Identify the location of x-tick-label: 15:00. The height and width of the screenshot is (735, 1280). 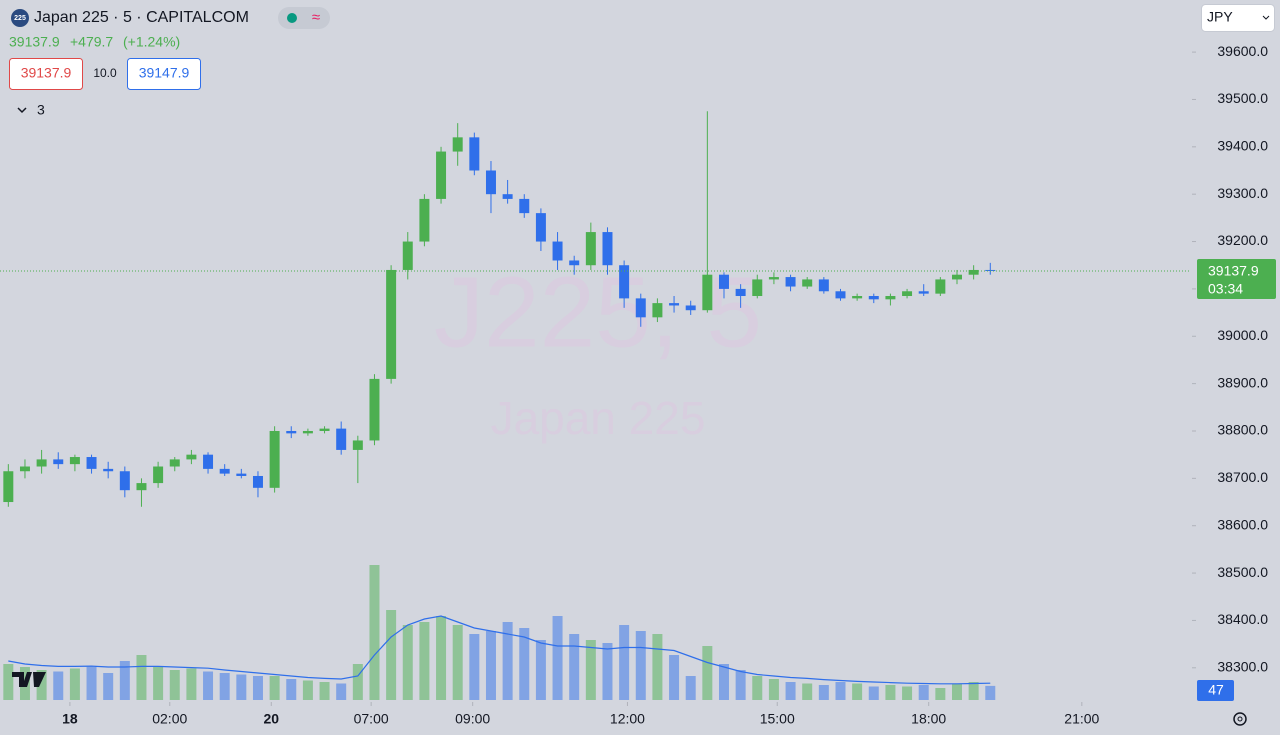
(777, 719).